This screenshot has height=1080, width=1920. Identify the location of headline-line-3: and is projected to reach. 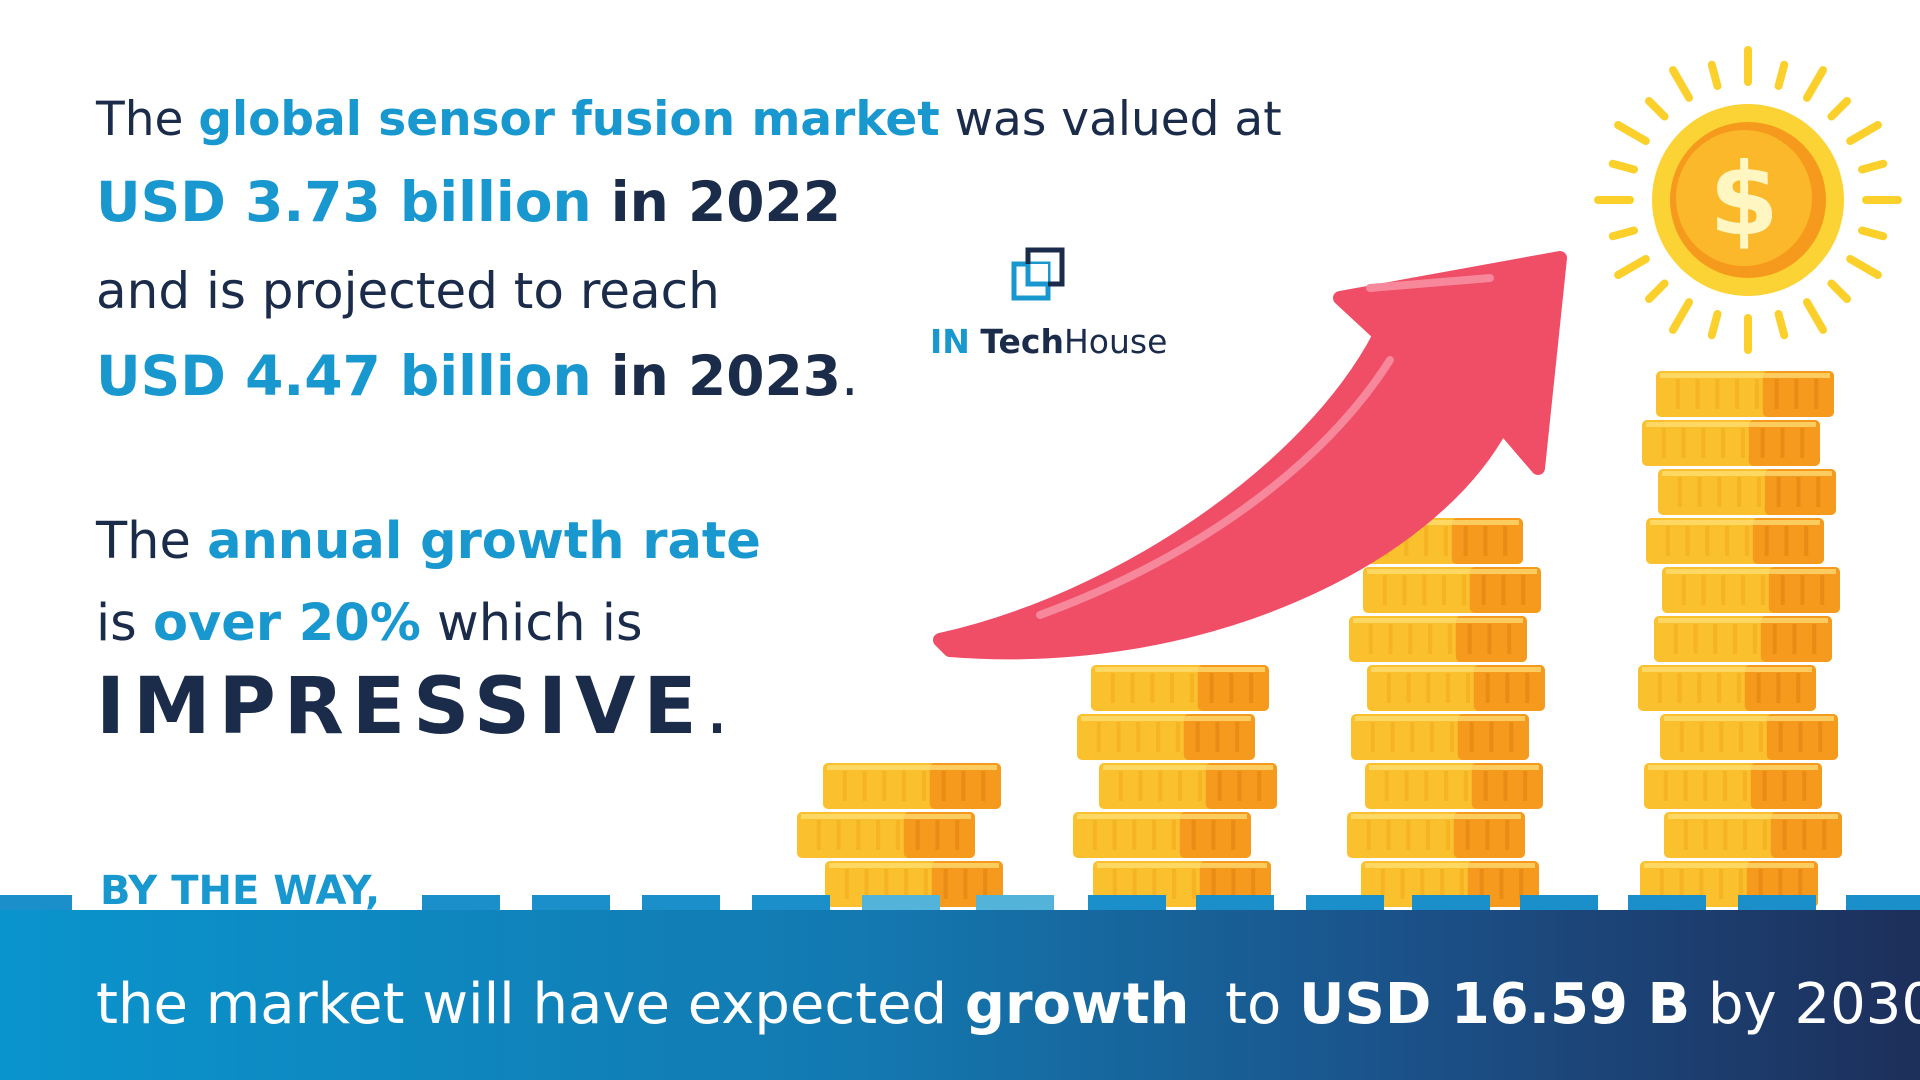
(408, 291).